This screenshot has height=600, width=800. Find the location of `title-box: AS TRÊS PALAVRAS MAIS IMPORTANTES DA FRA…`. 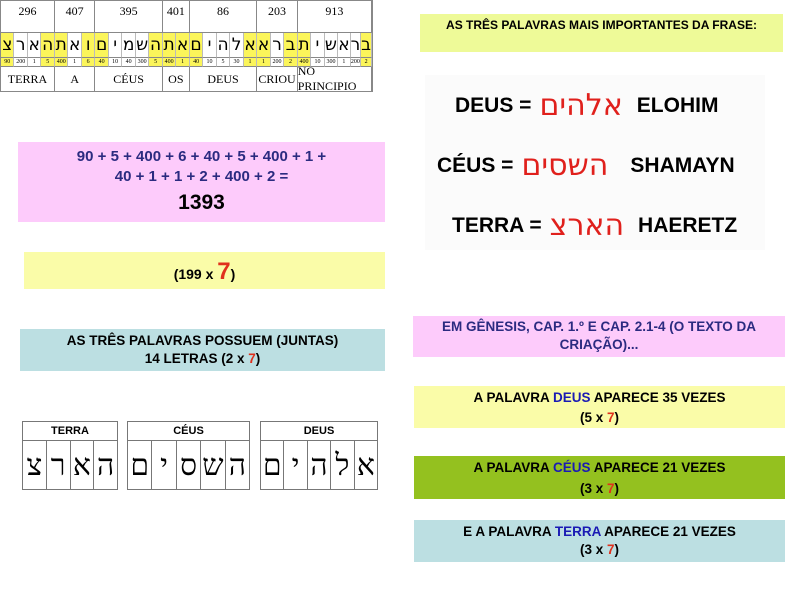

title-box: AS TRÊS PALAVRAS MAIS IMPORTANTES DA FRA… is located at coordinates (601, 33).